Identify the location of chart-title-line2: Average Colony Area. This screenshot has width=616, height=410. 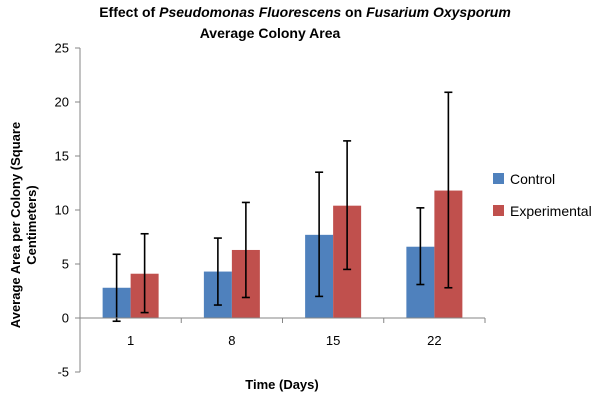
(270, 33).